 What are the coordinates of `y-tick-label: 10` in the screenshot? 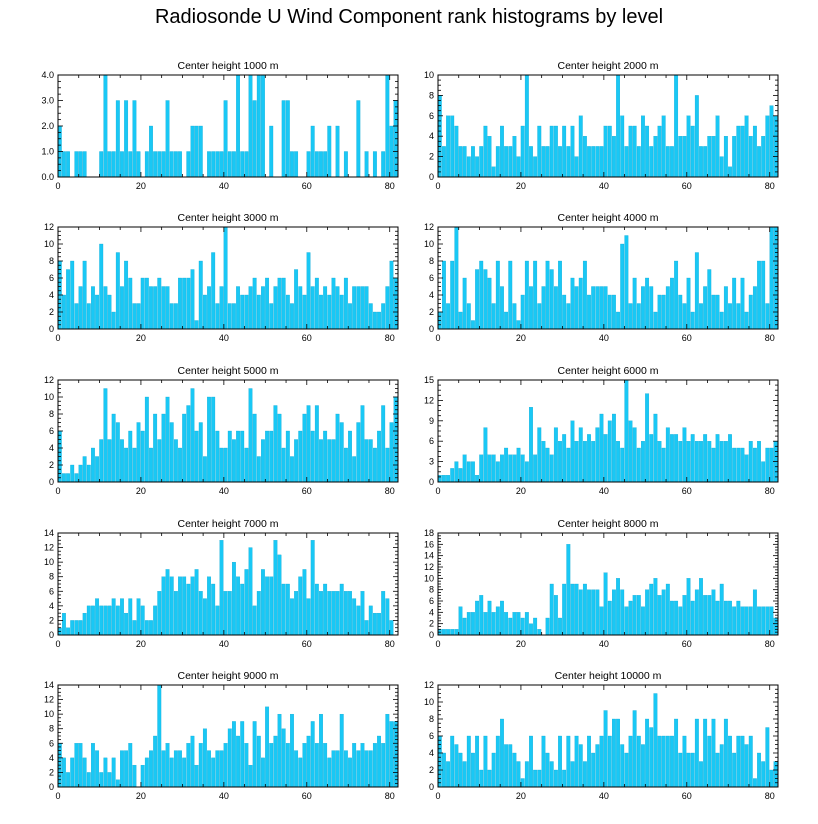 It's located at (429, 578).